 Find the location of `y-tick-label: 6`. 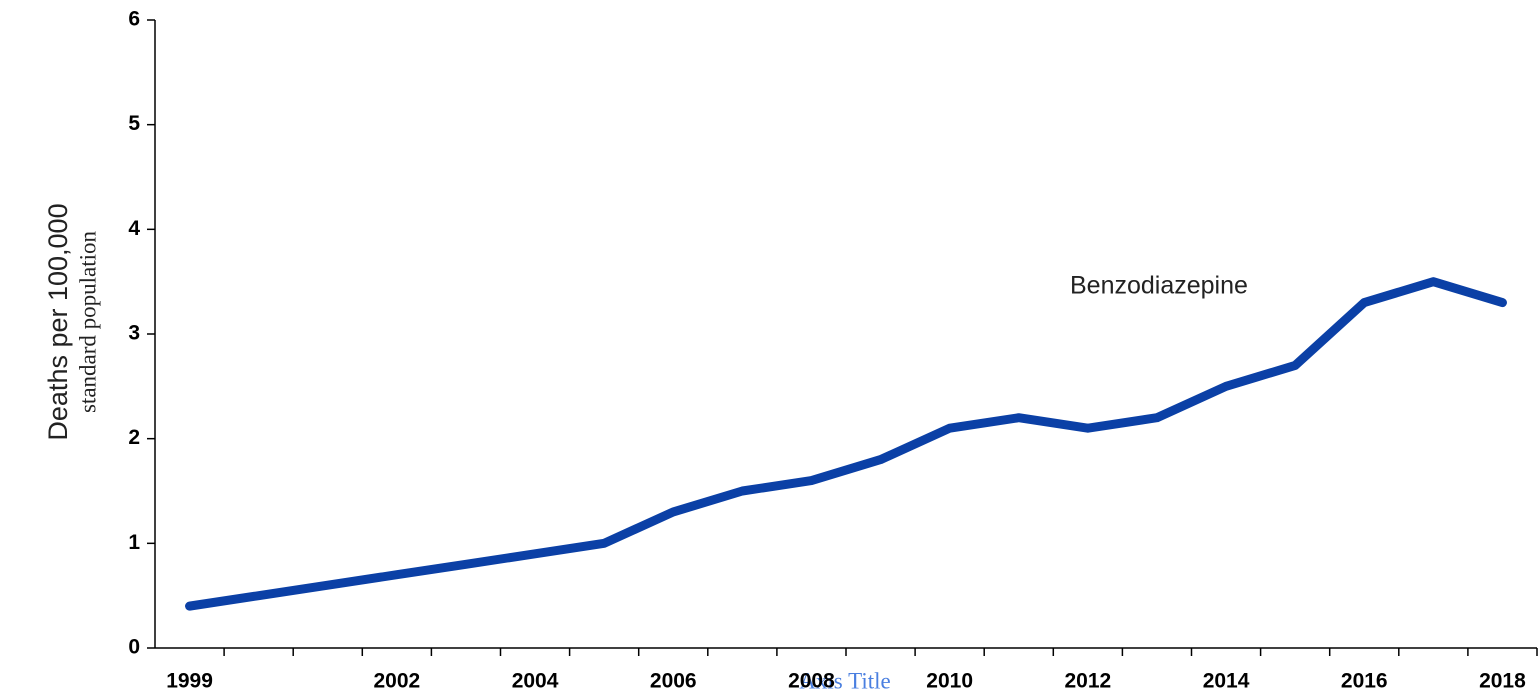

y-tick-label: 6 is located at coordinates (134, 19).